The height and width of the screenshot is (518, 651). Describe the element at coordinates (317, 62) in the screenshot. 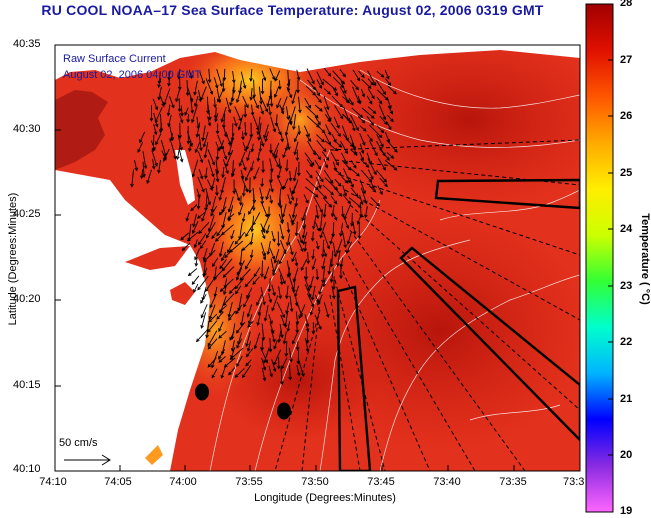

I see `long-island-land` at that location.